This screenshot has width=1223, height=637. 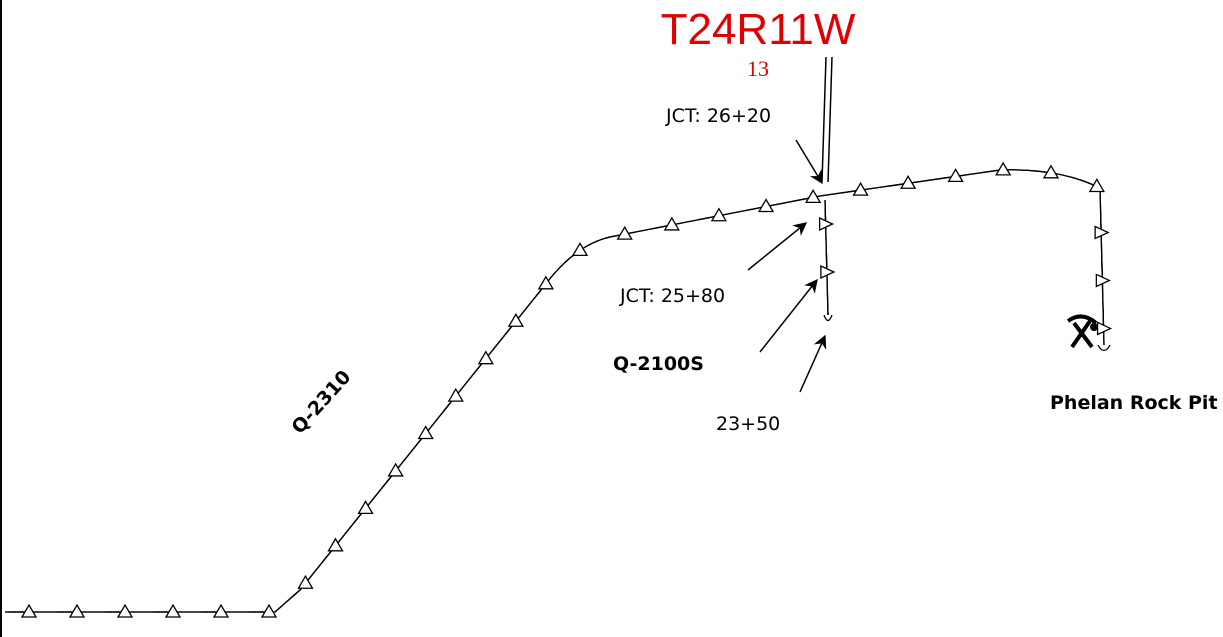 What do you see at coordinates (321, 402) in the screenshot?
I see `road-label: Q-2310` at bounding box center [321, 402].